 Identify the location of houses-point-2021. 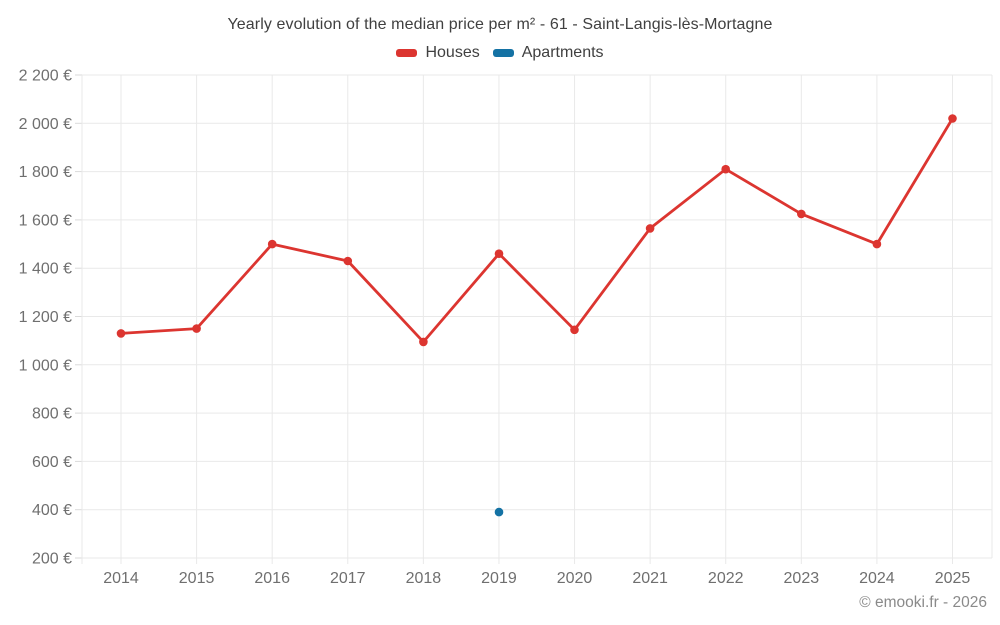
(650, 228).